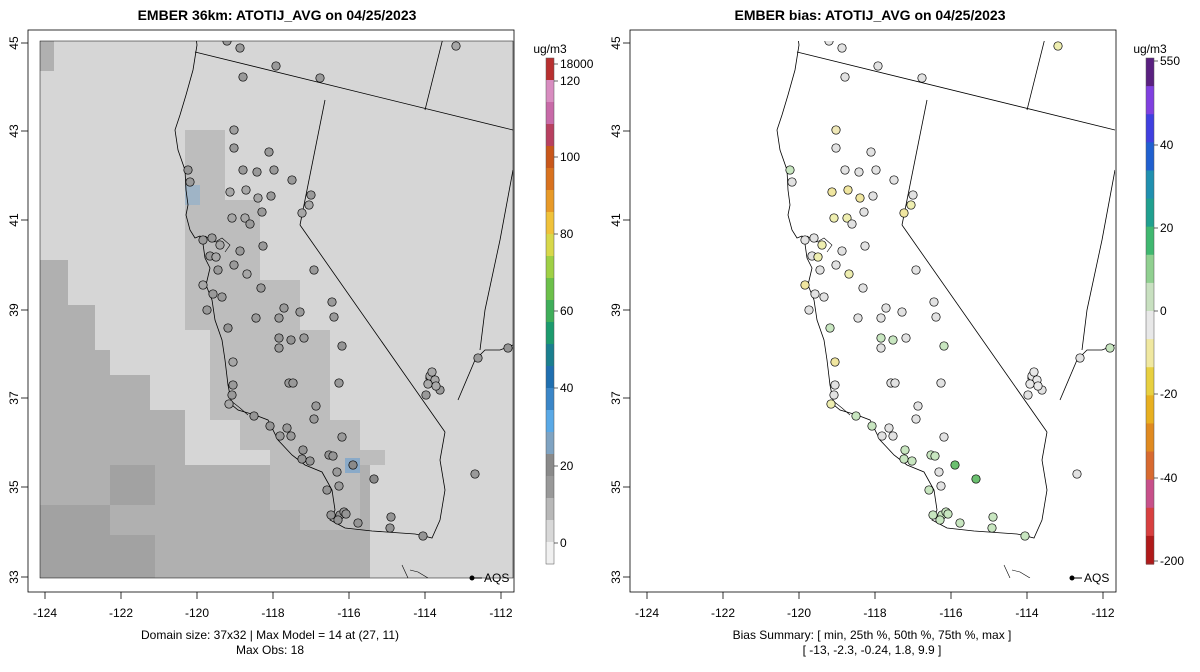 This screenshot has width=1200, height=672. I want to click on right-footer-2: [ -13, -2.3, -0.24, 1.8, 9.9 ], so click(872, 650).